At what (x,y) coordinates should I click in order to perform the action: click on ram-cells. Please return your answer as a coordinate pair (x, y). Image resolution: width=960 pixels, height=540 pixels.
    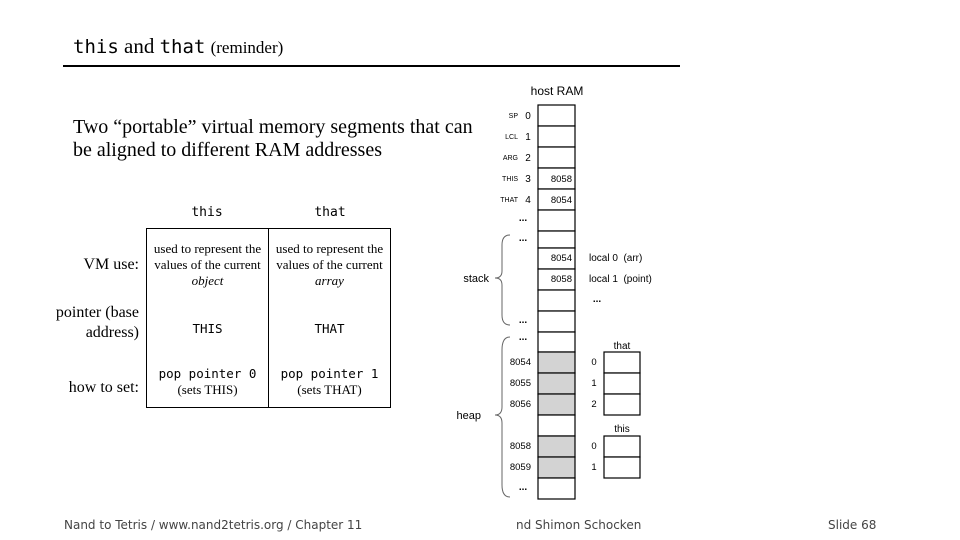
    Looking at the image, I should click on (556, 302).